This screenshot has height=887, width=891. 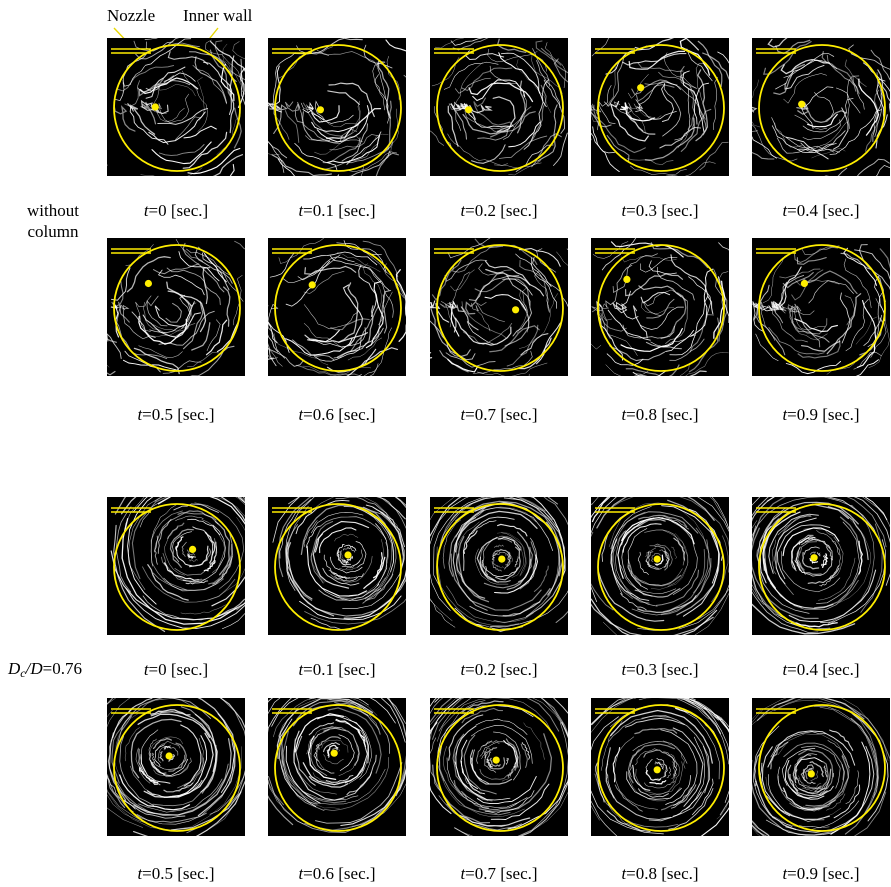 What do you see at coordinates (53, 221) in the screenshot?
I see `group-label-without-column: without column` at bounding box center [53, 221].